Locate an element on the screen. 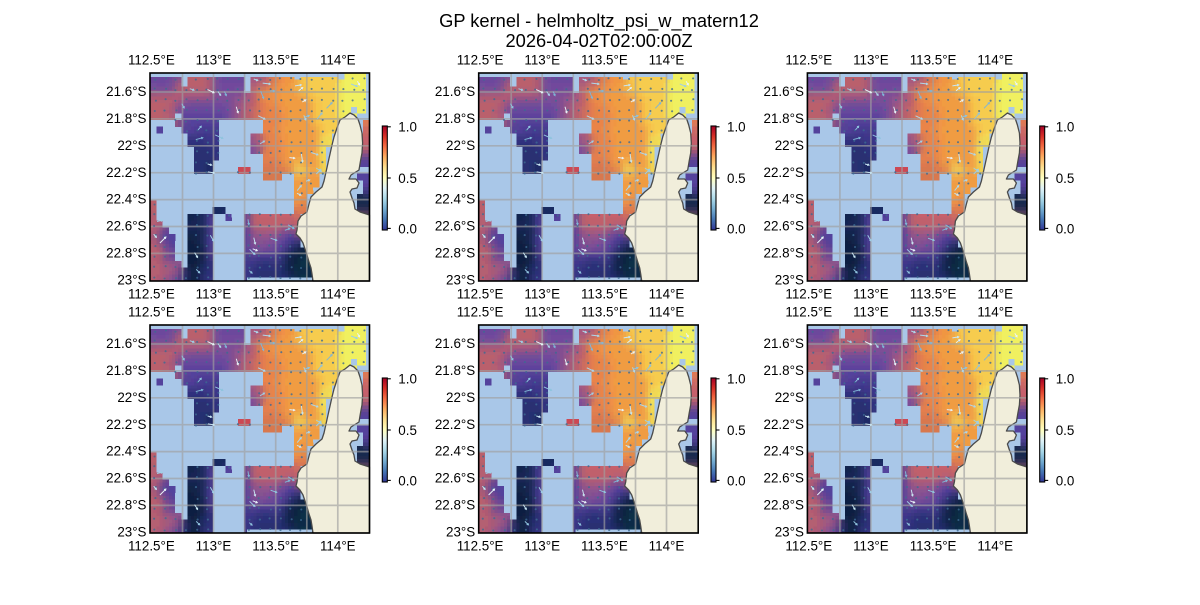 This screenshot has width=1200, height=605. svg-text: 2026-04-02T02:00:00Z is located at coordinates (598, 40).